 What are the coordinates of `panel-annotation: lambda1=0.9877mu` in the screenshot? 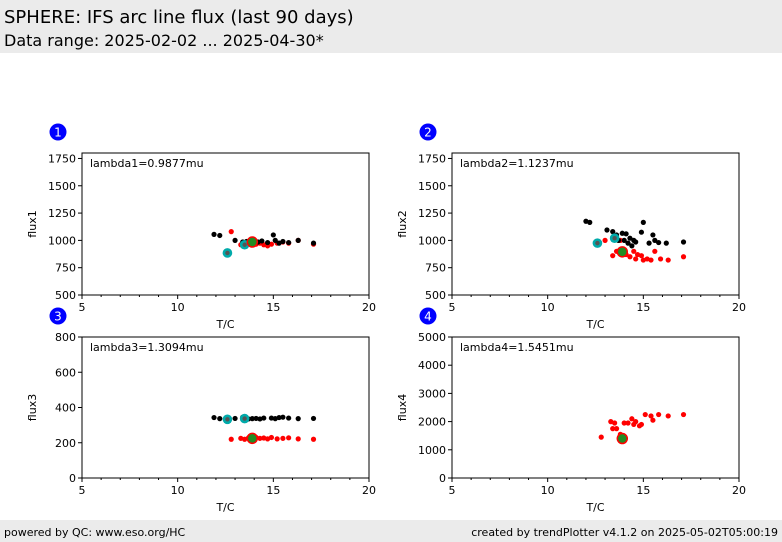 It's located at (147, 163).